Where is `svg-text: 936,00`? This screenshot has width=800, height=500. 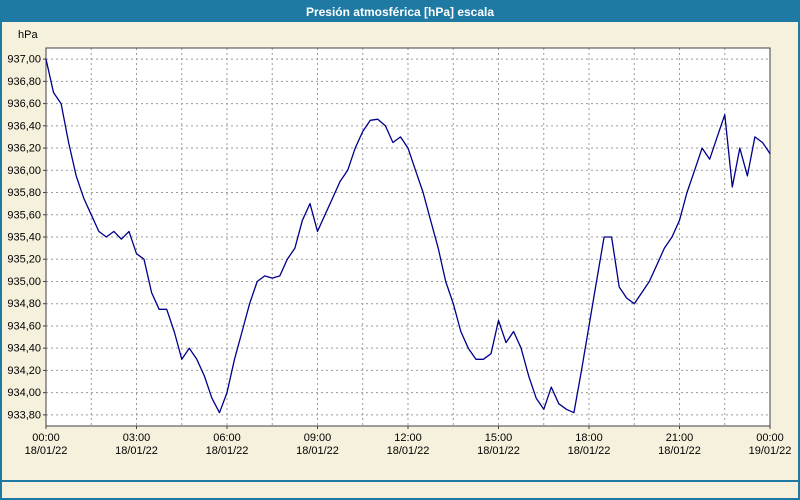
svg-text: 936,00 is located at coordinates (24, 171).